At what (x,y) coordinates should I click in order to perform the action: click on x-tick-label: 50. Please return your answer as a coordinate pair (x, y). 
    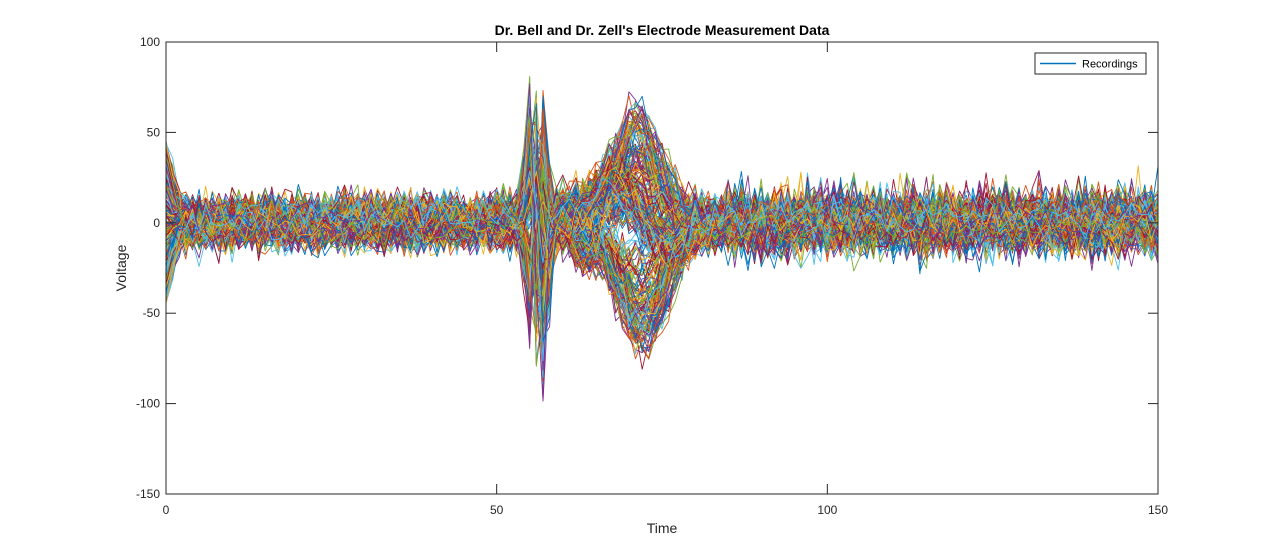
    Looking at the image, I should click on (497, 510).